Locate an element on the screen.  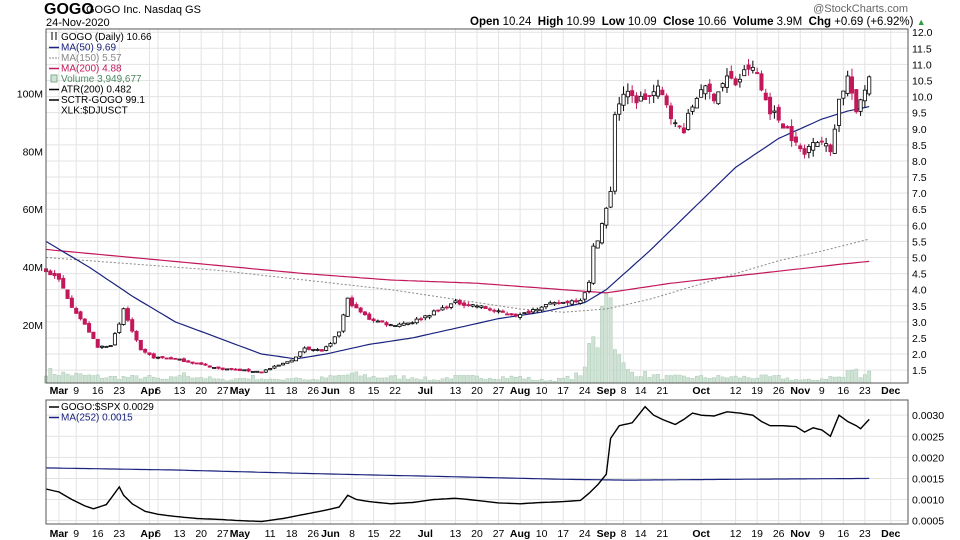
lower-x-tick-label: Mar is located at coordinates (59, 534).